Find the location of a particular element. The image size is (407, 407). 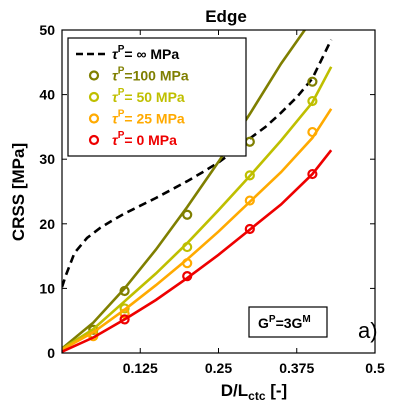

x-tick-label: 0.5 is located at coordinates (375, 368).